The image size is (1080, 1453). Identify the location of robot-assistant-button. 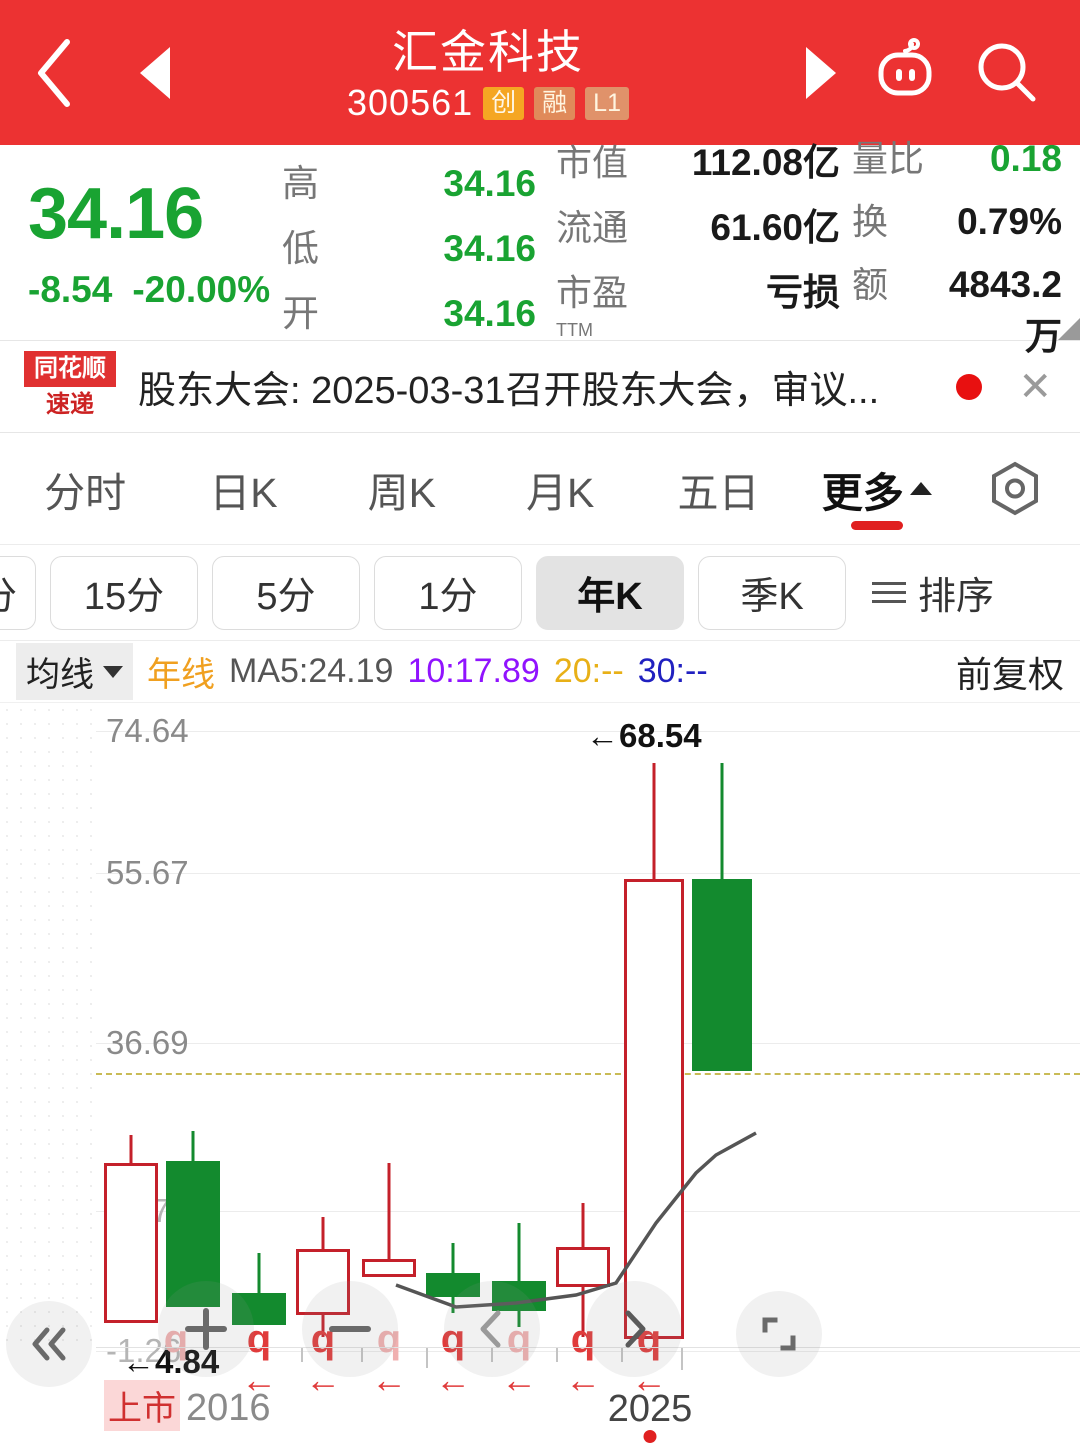
(905, 73).